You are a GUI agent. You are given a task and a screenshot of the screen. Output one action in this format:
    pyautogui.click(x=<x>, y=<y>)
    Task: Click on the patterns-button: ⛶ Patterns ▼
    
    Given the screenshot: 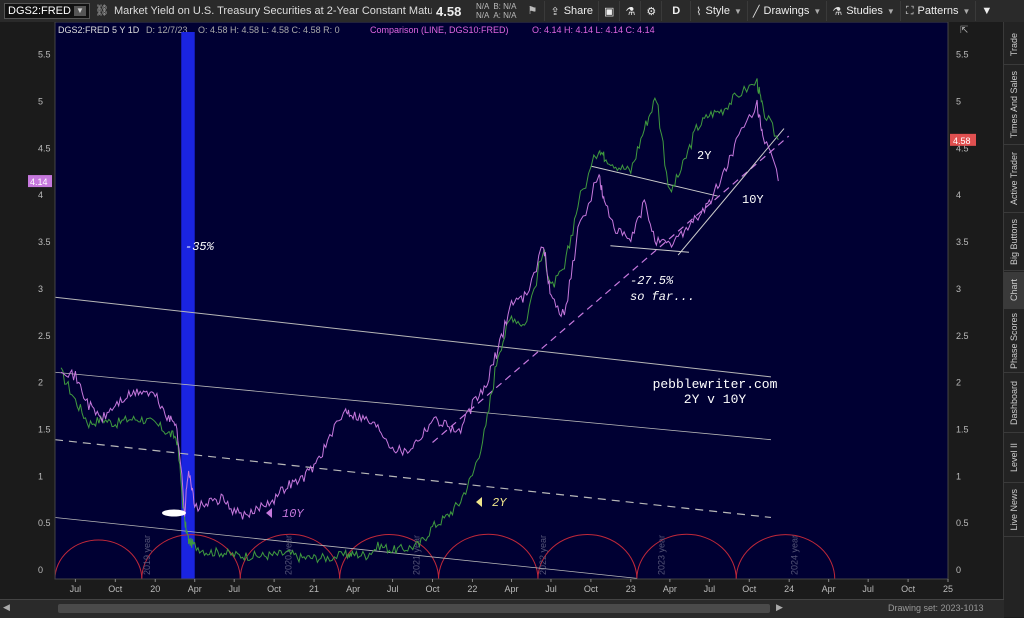 What is the action you would take?
    pyautogui.click(x=937, y=11)
    